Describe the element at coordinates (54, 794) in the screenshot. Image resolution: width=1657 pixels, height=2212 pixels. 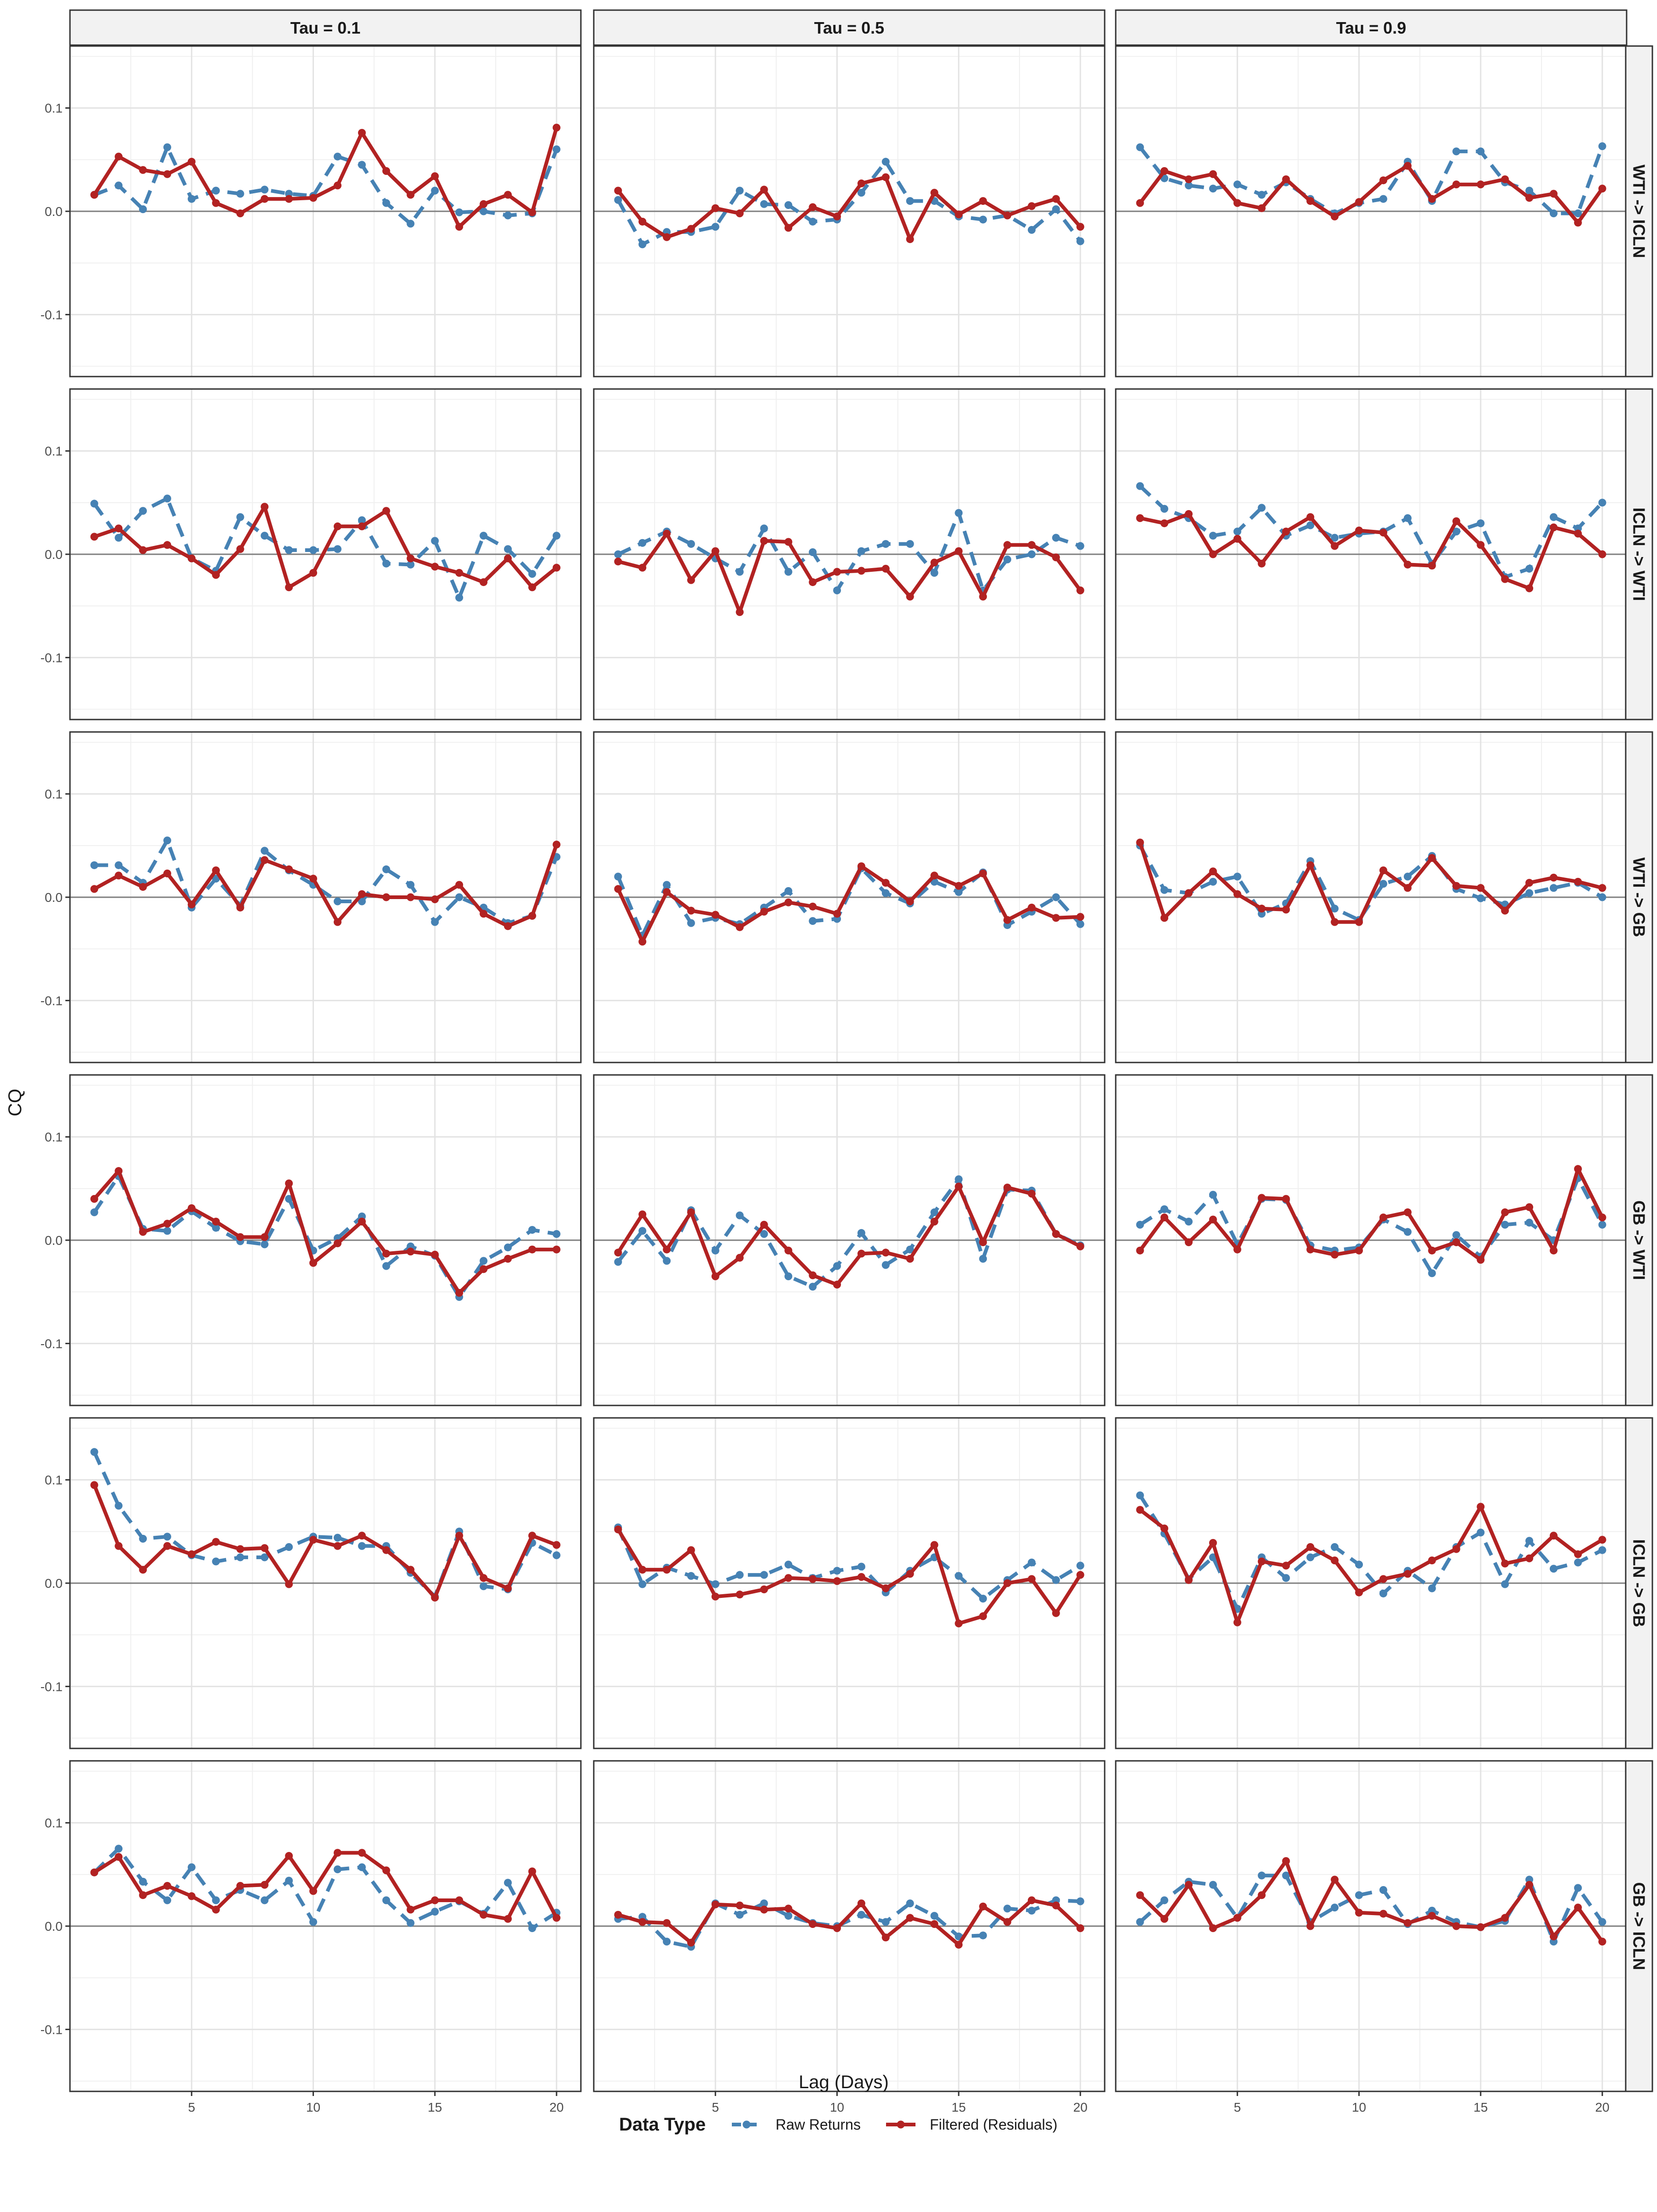
I see `y-tick-label: 0.1` at that location.